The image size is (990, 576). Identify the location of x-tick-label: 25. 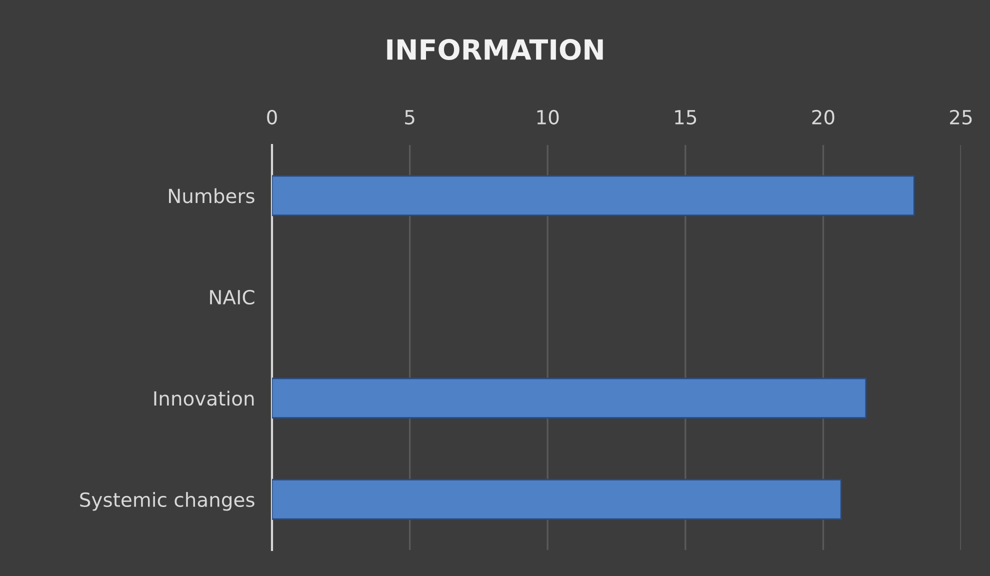
(961, 117).